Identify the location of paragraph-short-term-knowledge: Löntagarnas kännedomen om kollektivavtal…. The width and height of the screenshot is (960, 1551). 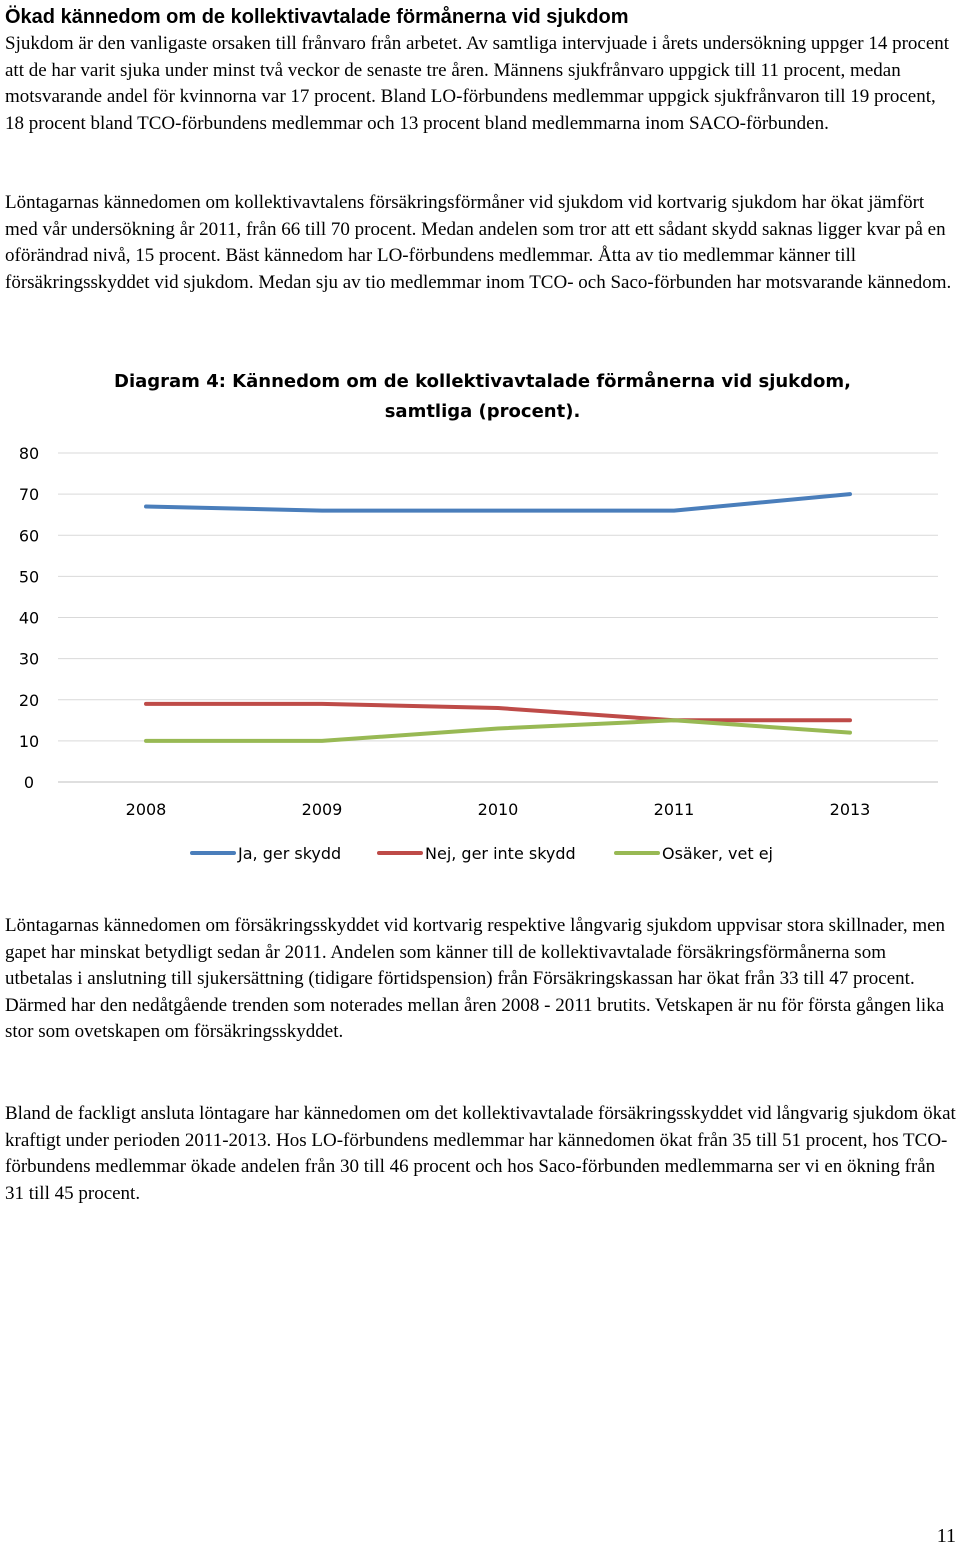
(478, 242).